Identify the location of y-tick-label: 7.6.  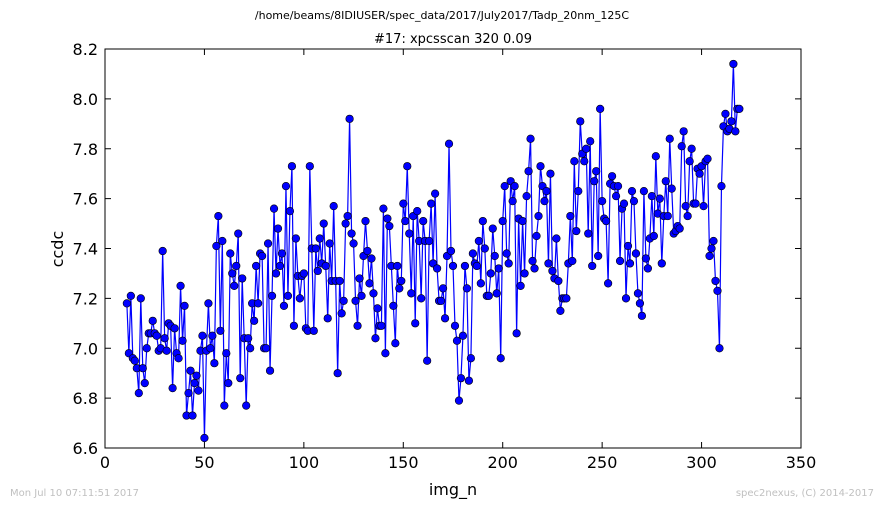
(85, 199).